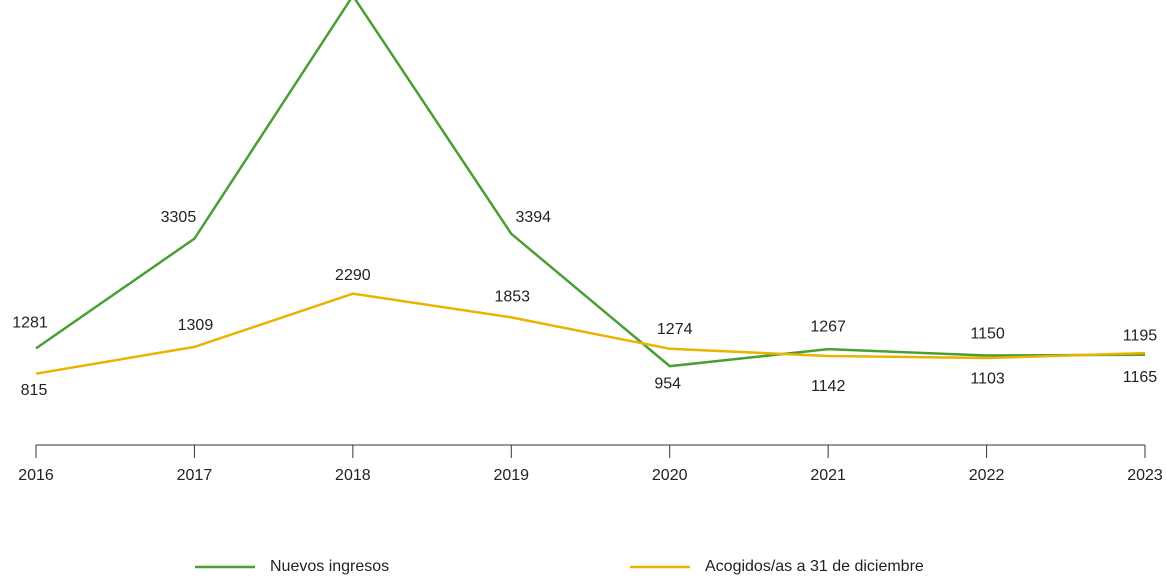 The height and width of the screenshot is (577, 1167). What do you see at coordinates (590, 333) in the screenshot?
I see `line-series` at bounding box center [590, 333].